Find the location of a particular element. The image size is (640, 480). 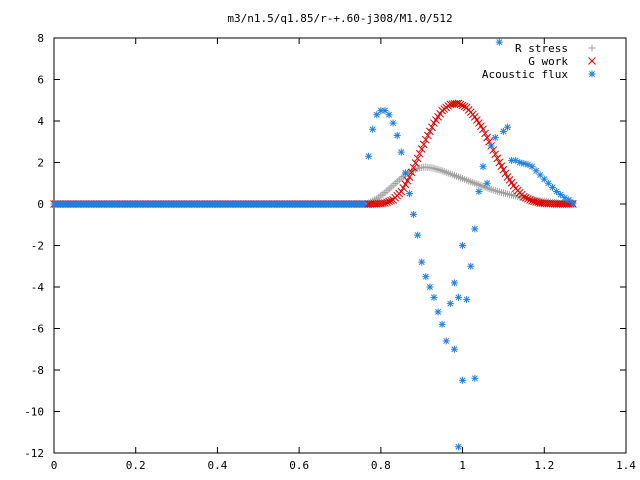

chart-title: m3/n1.5/q1.85/r-+.60-j308/M1.0/512 is located at coordinates (339, 18).